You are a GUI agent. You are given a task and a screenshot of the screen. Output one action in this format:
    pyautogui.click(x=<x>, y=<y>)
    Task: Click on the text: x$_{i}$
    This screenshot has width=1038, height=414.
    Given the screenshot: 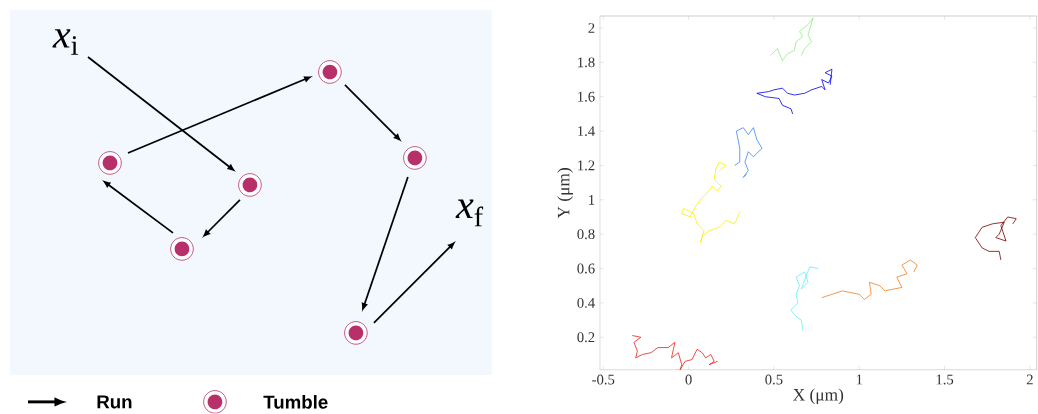 What is the action you would take?
    pyautogui.click(x=65, y=42)
    